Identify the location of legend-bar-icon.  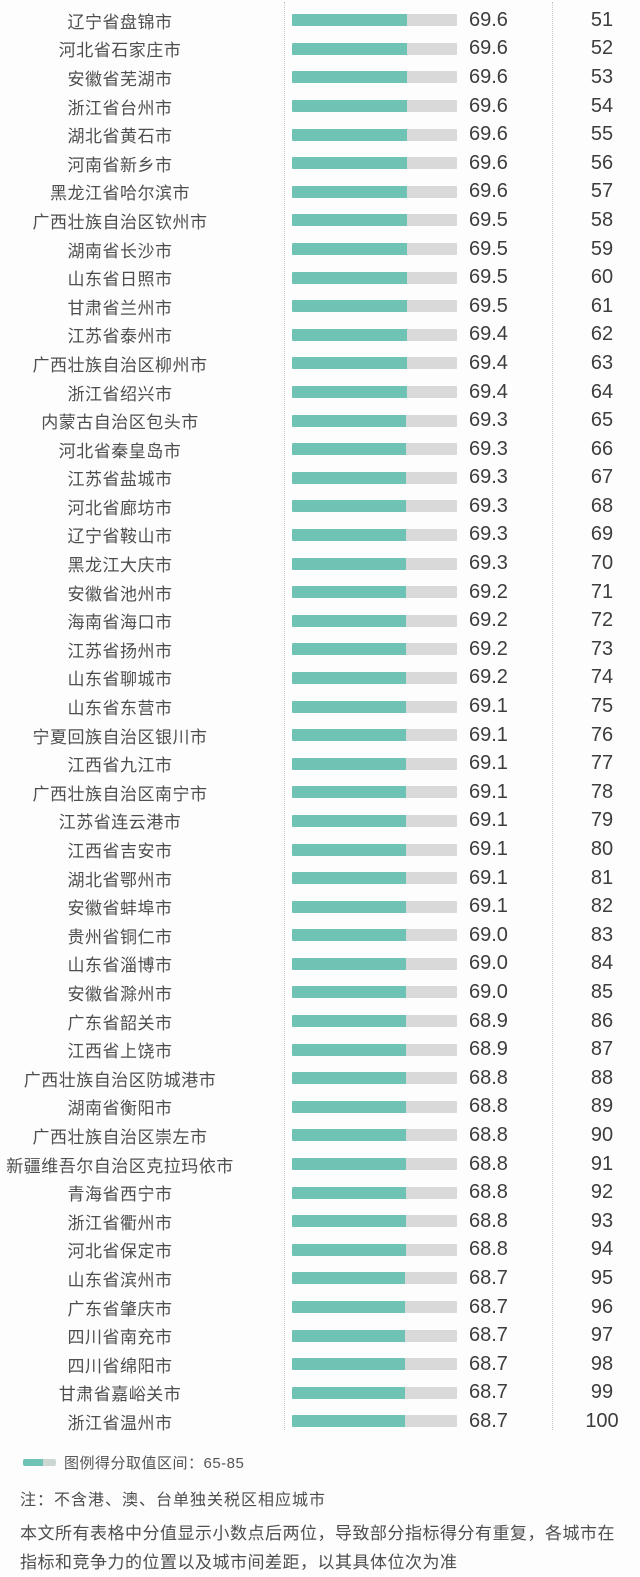
(39, 1462).